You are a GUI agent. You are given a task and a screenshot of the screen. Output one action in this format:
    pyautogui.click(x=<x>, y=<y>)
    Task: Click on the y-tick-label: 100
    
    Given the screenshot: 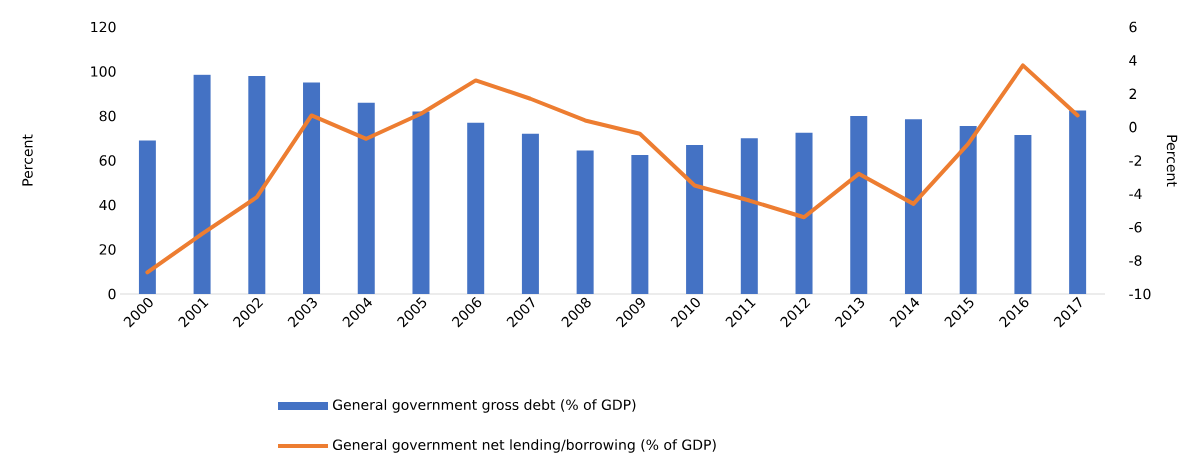 What is the action you would take?
    pyautogui.click(x=103, y=71)
    